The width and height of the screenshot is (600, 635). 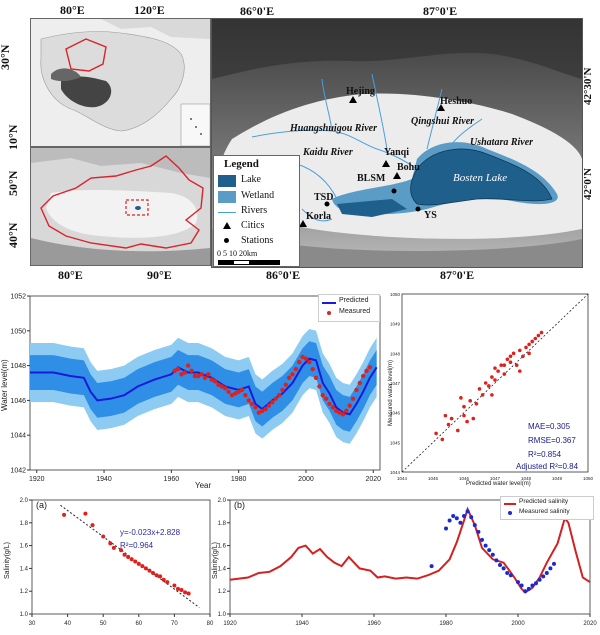 I want to click on legend-wetland: Wetland, so click(x=258, y=195).